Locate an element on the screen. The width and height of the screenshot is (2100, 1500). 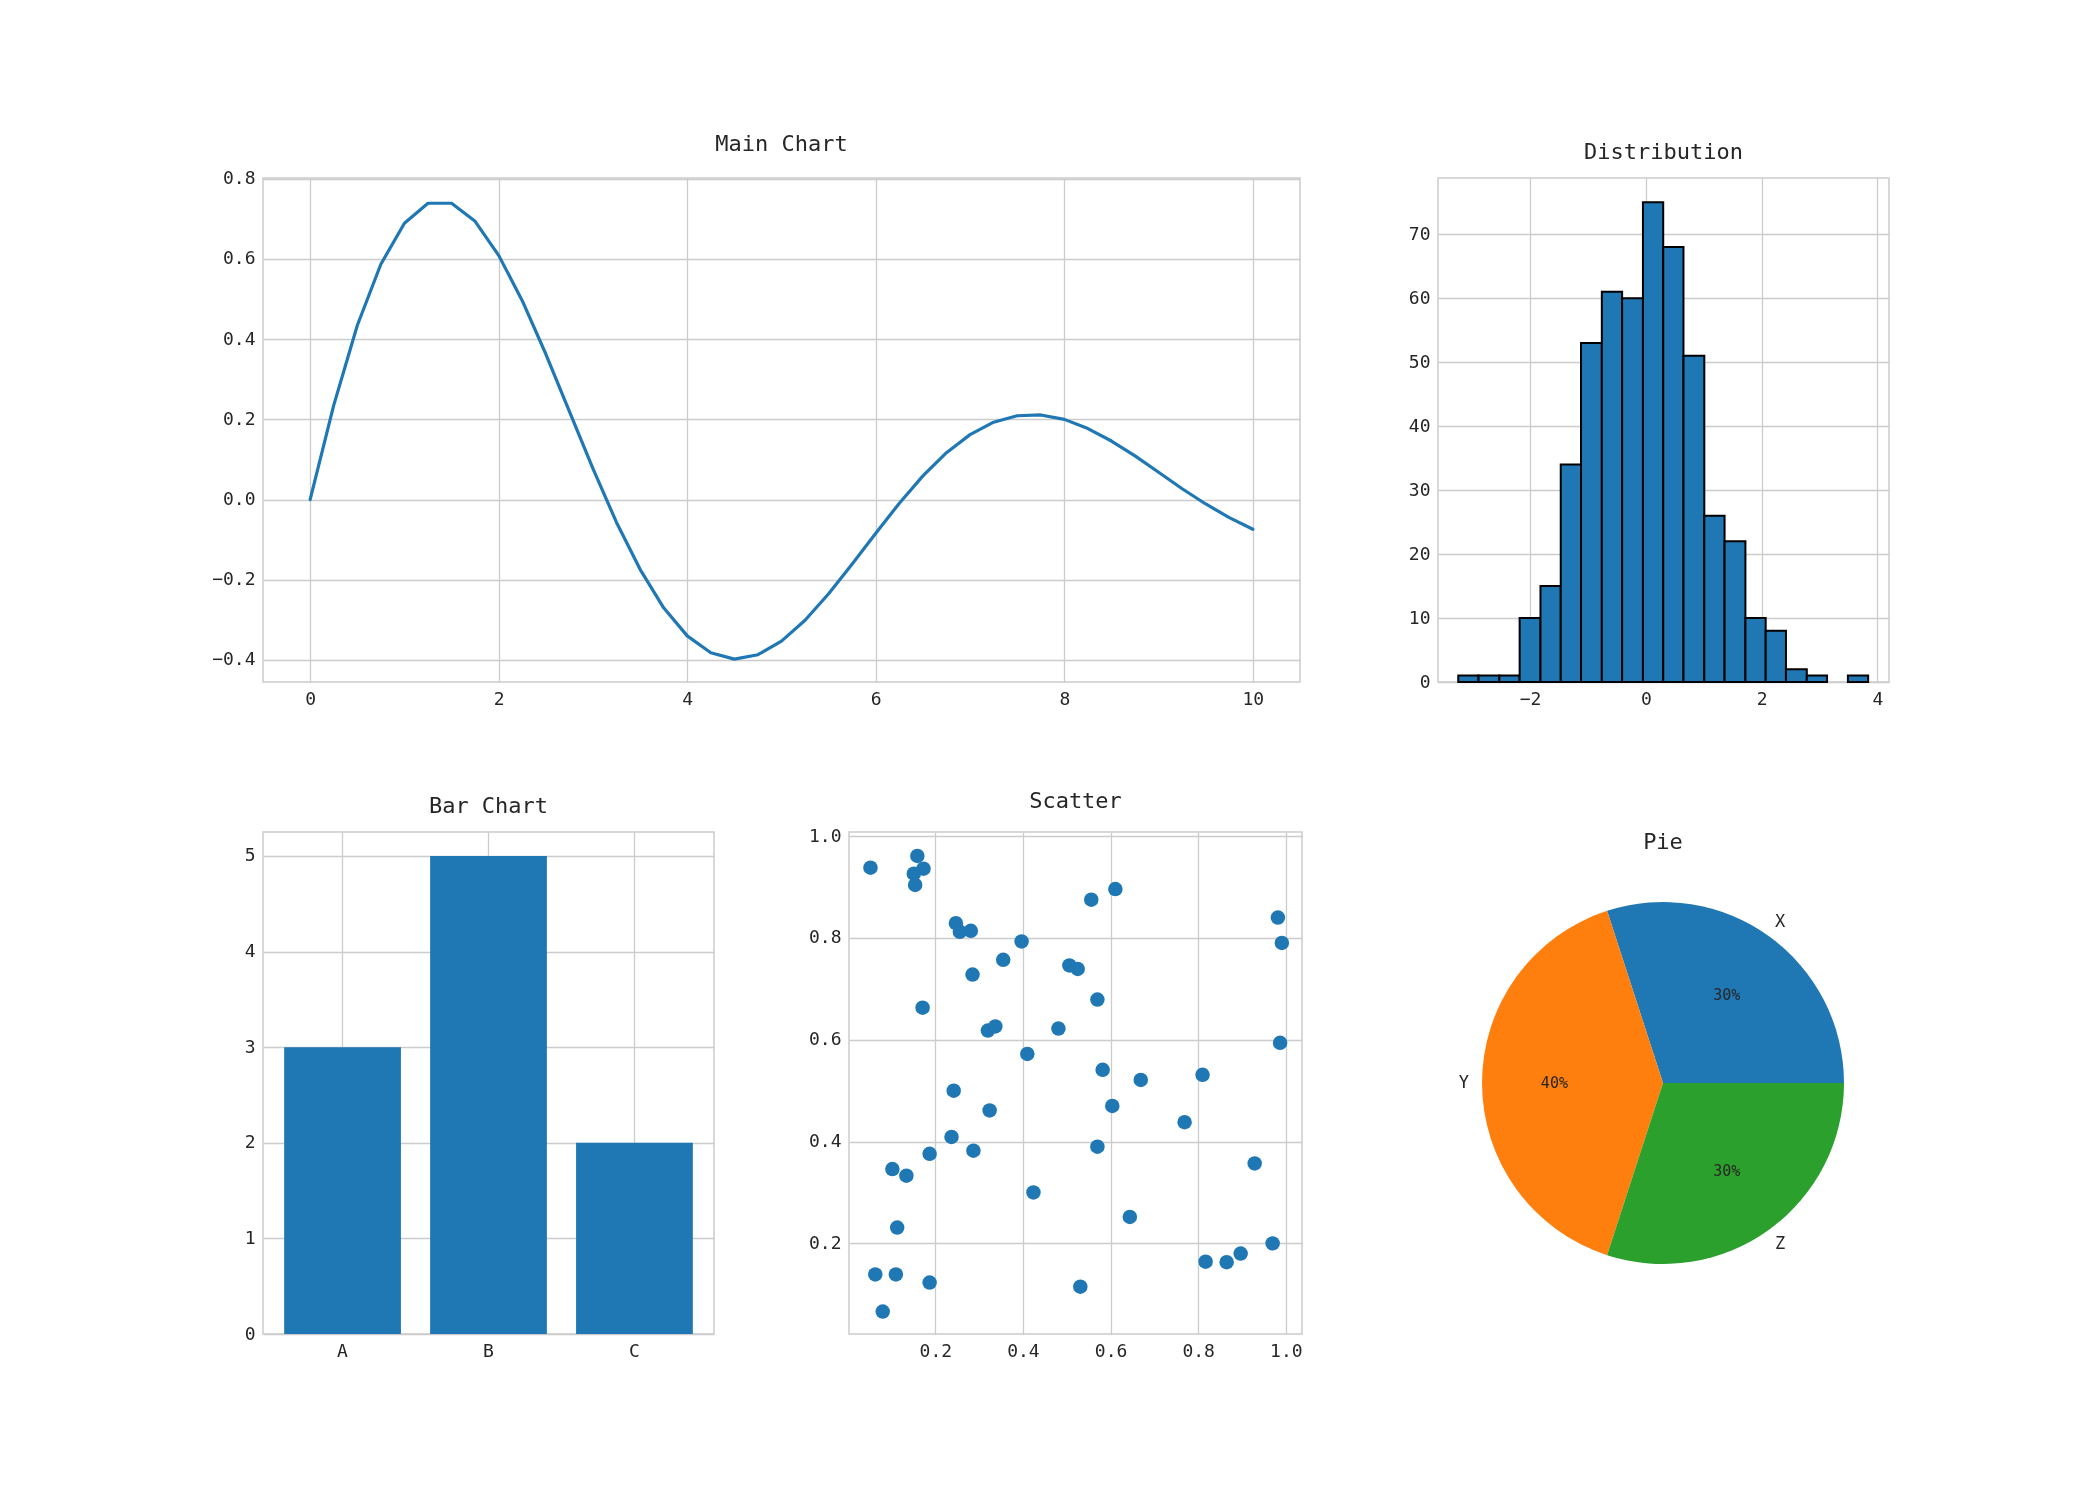
x-tick-label: 0.4 is located at coordinates (1023, 1350).